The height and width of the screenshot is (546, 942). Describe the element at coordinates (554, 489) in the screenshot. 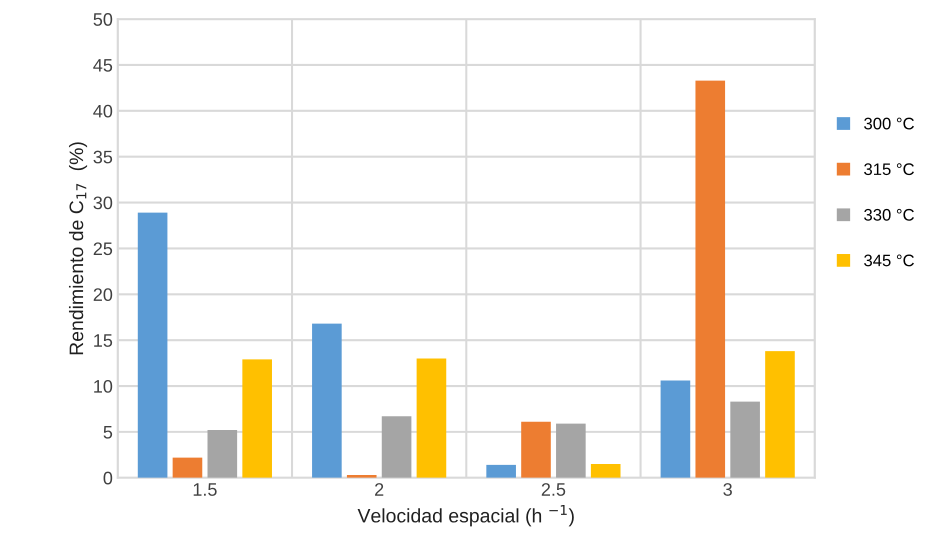

I see `x-tick-label: 2.5` at that location.